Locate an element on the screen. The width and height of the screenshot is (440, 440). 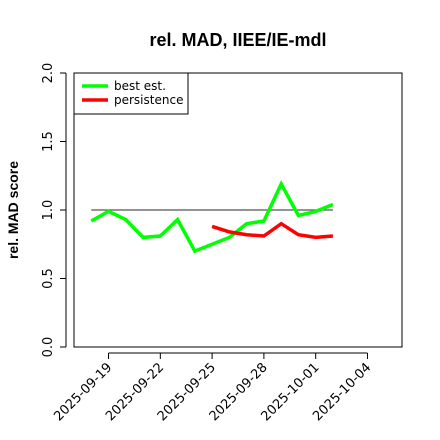
y-axis: 0.0 0.5 1.0 1.5 2.0 is located at coordinates (54, 210).